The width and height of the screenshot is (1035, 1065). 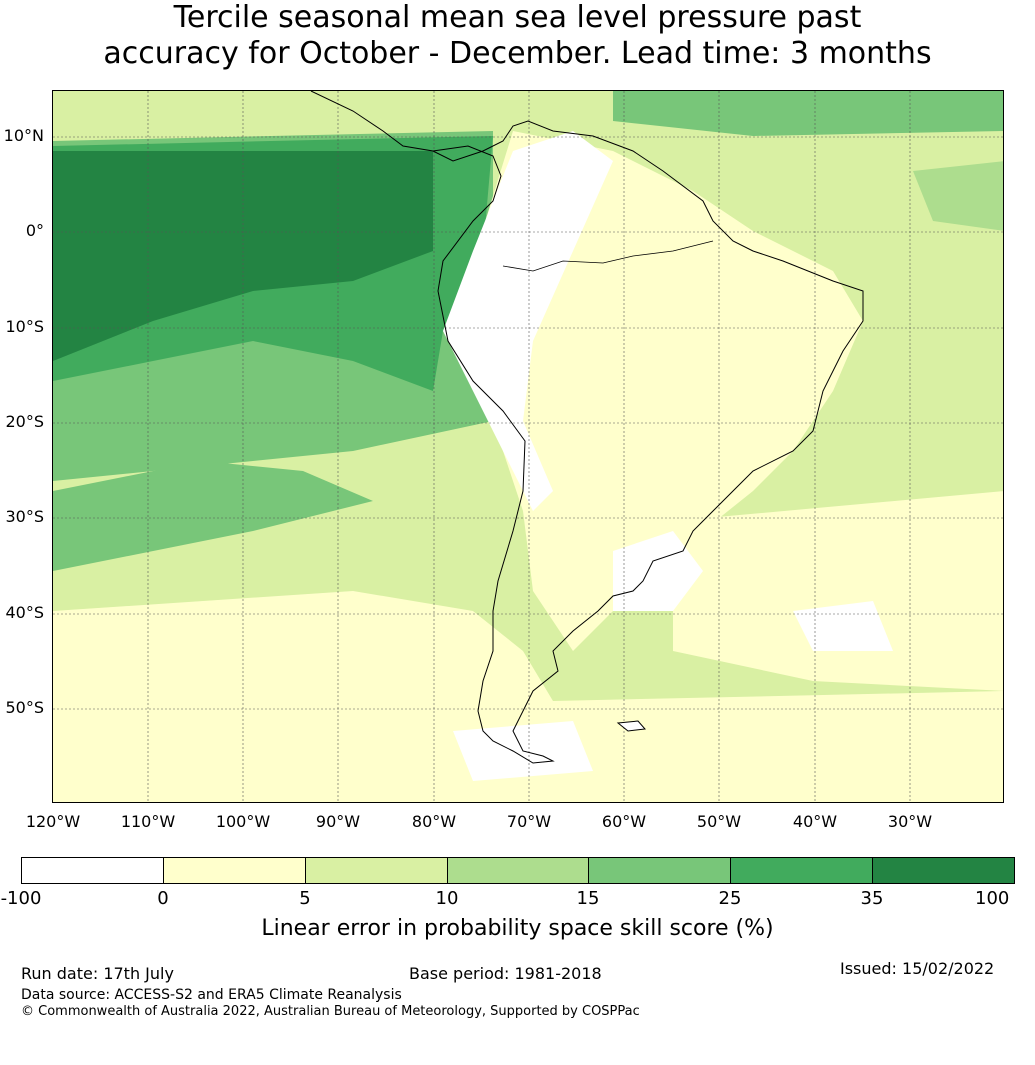 What do you see at coordinates (53, 821) in the screenshot?
I see `lon-label-120w: 120°W` at bounding box center [53, 821].